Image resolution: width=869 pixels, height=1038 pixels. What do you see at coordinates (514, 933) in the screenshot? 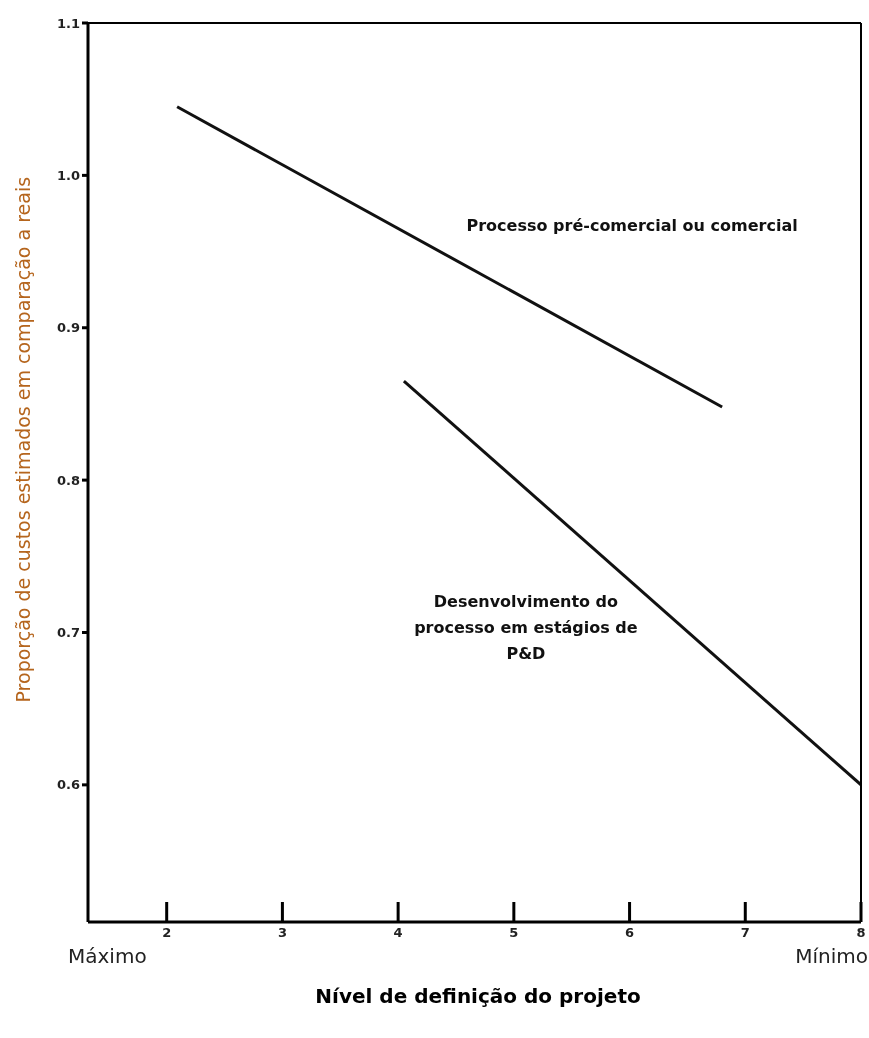
I see `x-tick-label: 5` at bounding box center [514, 933].